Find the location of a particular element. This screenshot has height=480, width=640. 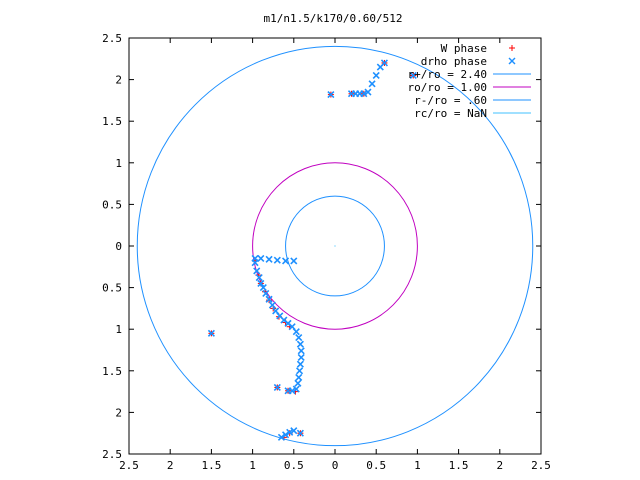

legend-entry-5: rc/ro = NaN is located at coordinates (472, 113).